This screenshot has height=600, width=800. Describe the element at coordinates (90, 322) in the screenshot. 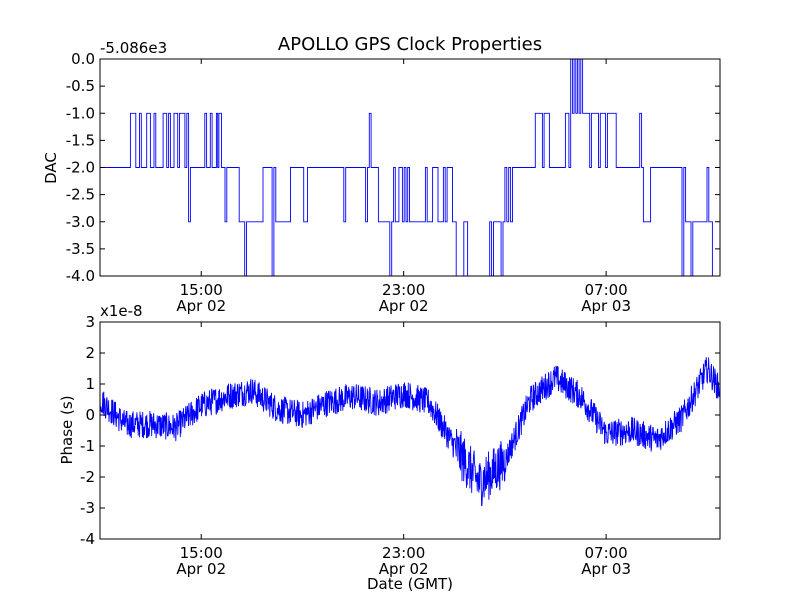

I see `y-tick-label: 3` at that location.